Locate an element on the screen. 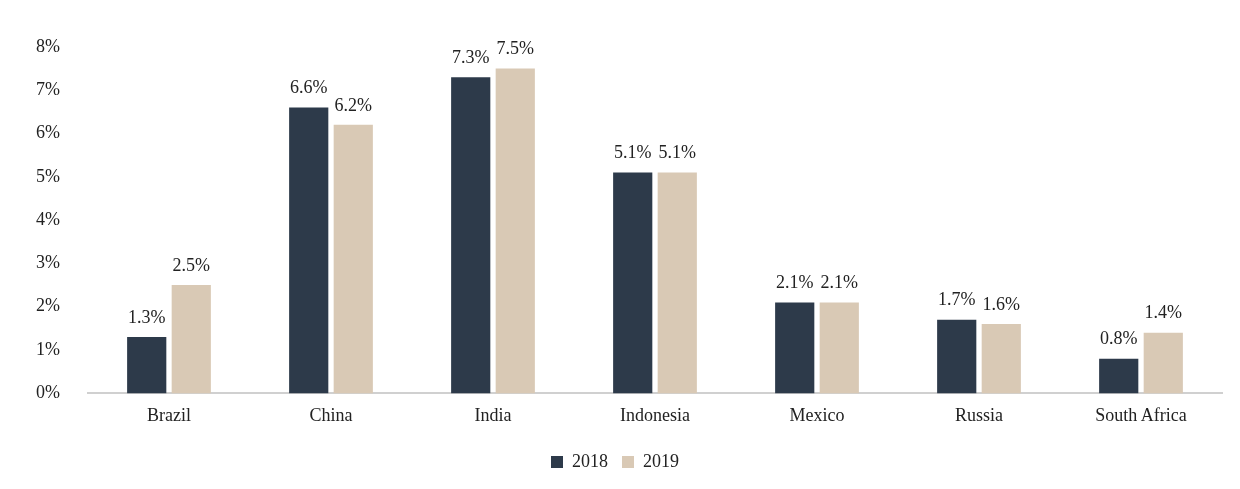  data-label: 0.8% is located at coordinates (1118, 338).